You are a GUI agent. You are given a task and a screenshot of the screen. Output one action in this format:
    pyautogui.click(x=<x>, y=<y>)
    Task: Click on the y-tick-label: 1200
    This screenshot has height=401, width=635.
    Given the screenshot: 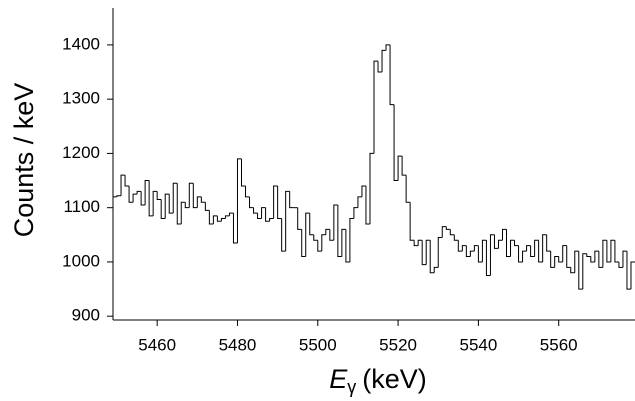 What is the action you would take?
    pyautogui.click(x=81, y=152)
    